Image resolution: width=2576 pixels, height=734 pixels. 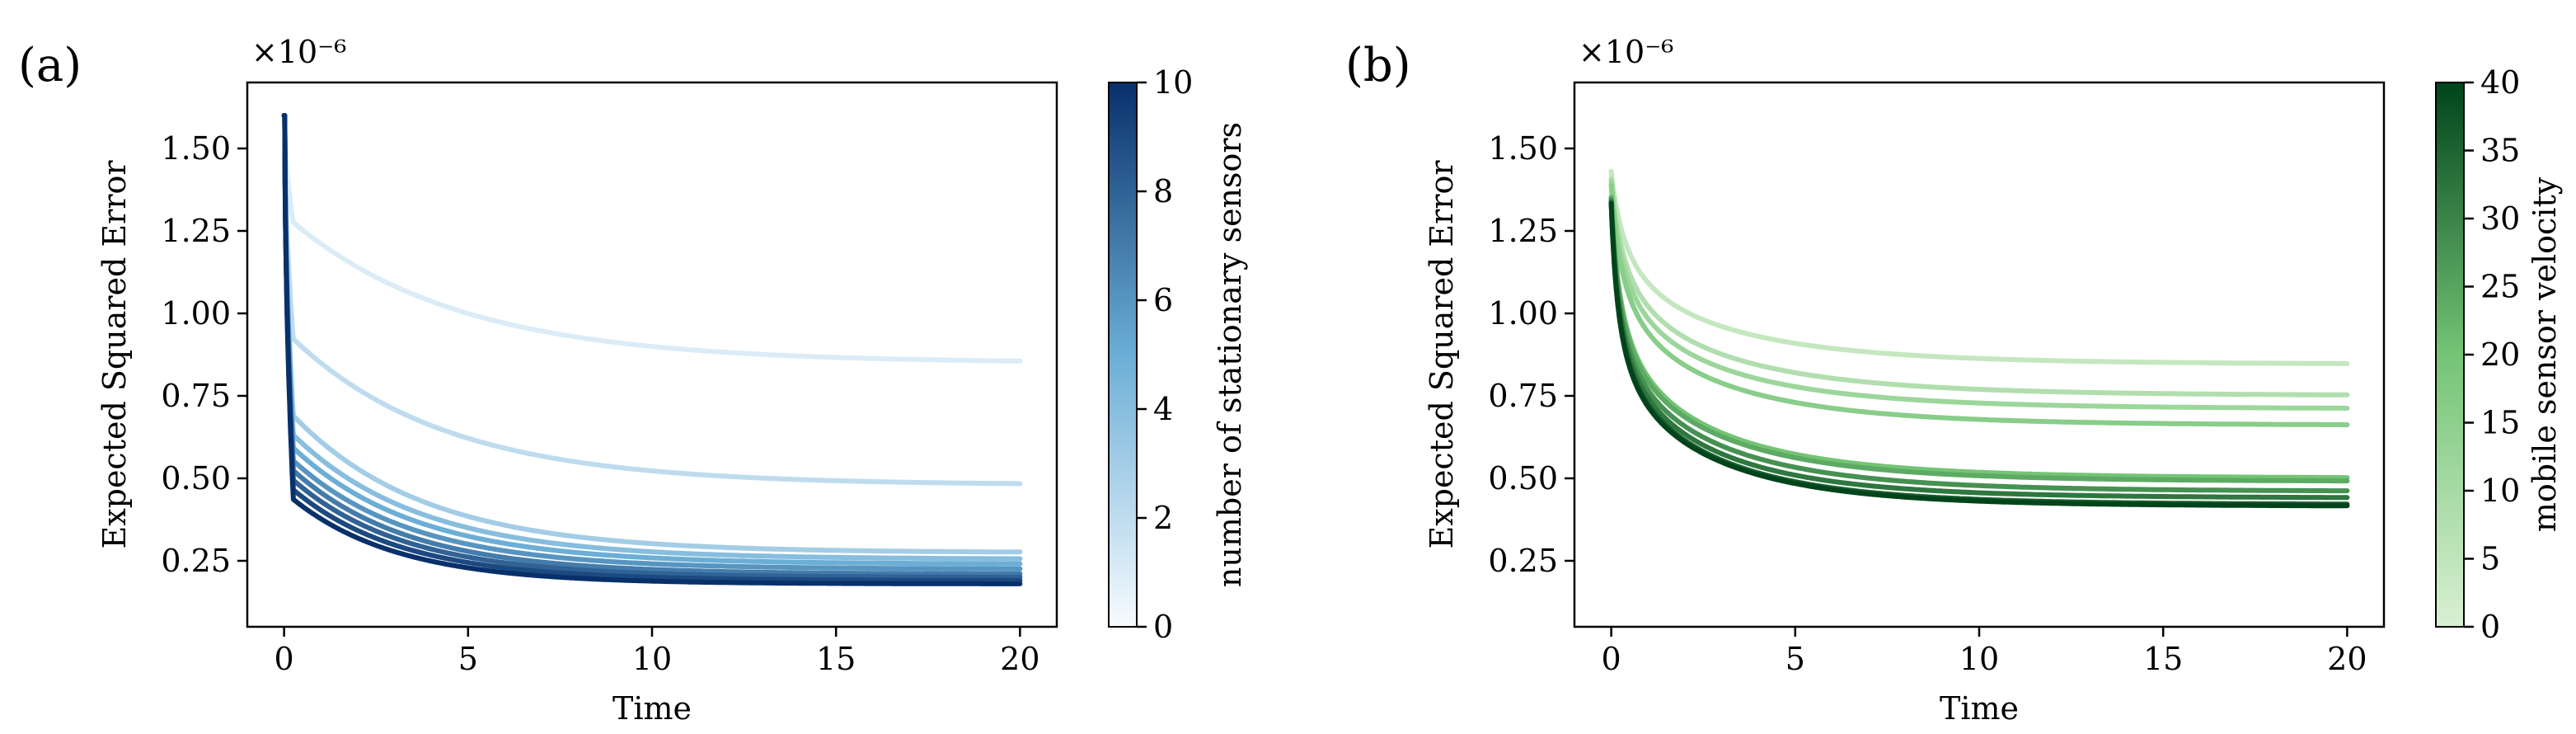 I want to click on colorbar-label-b: mobile sensor velocity, so click(x=2545, y=354).